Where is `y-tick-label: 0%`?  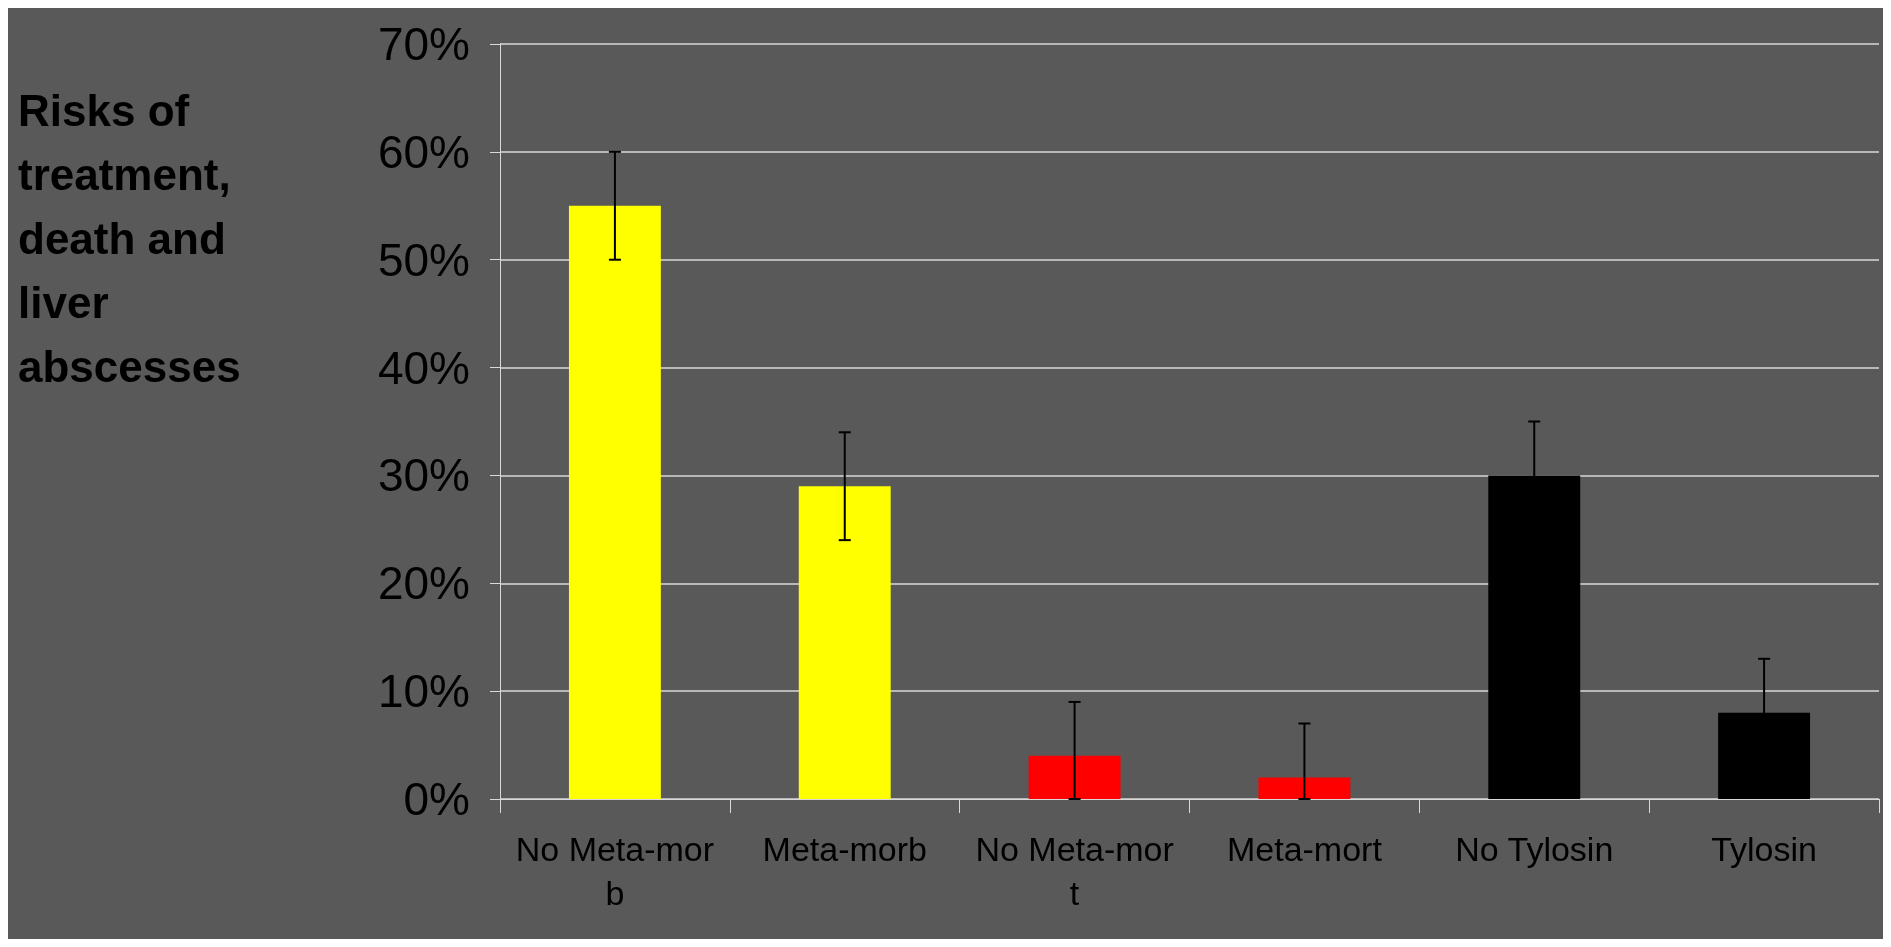
y-tick-label: 0% is located at coordinates (436, 799).